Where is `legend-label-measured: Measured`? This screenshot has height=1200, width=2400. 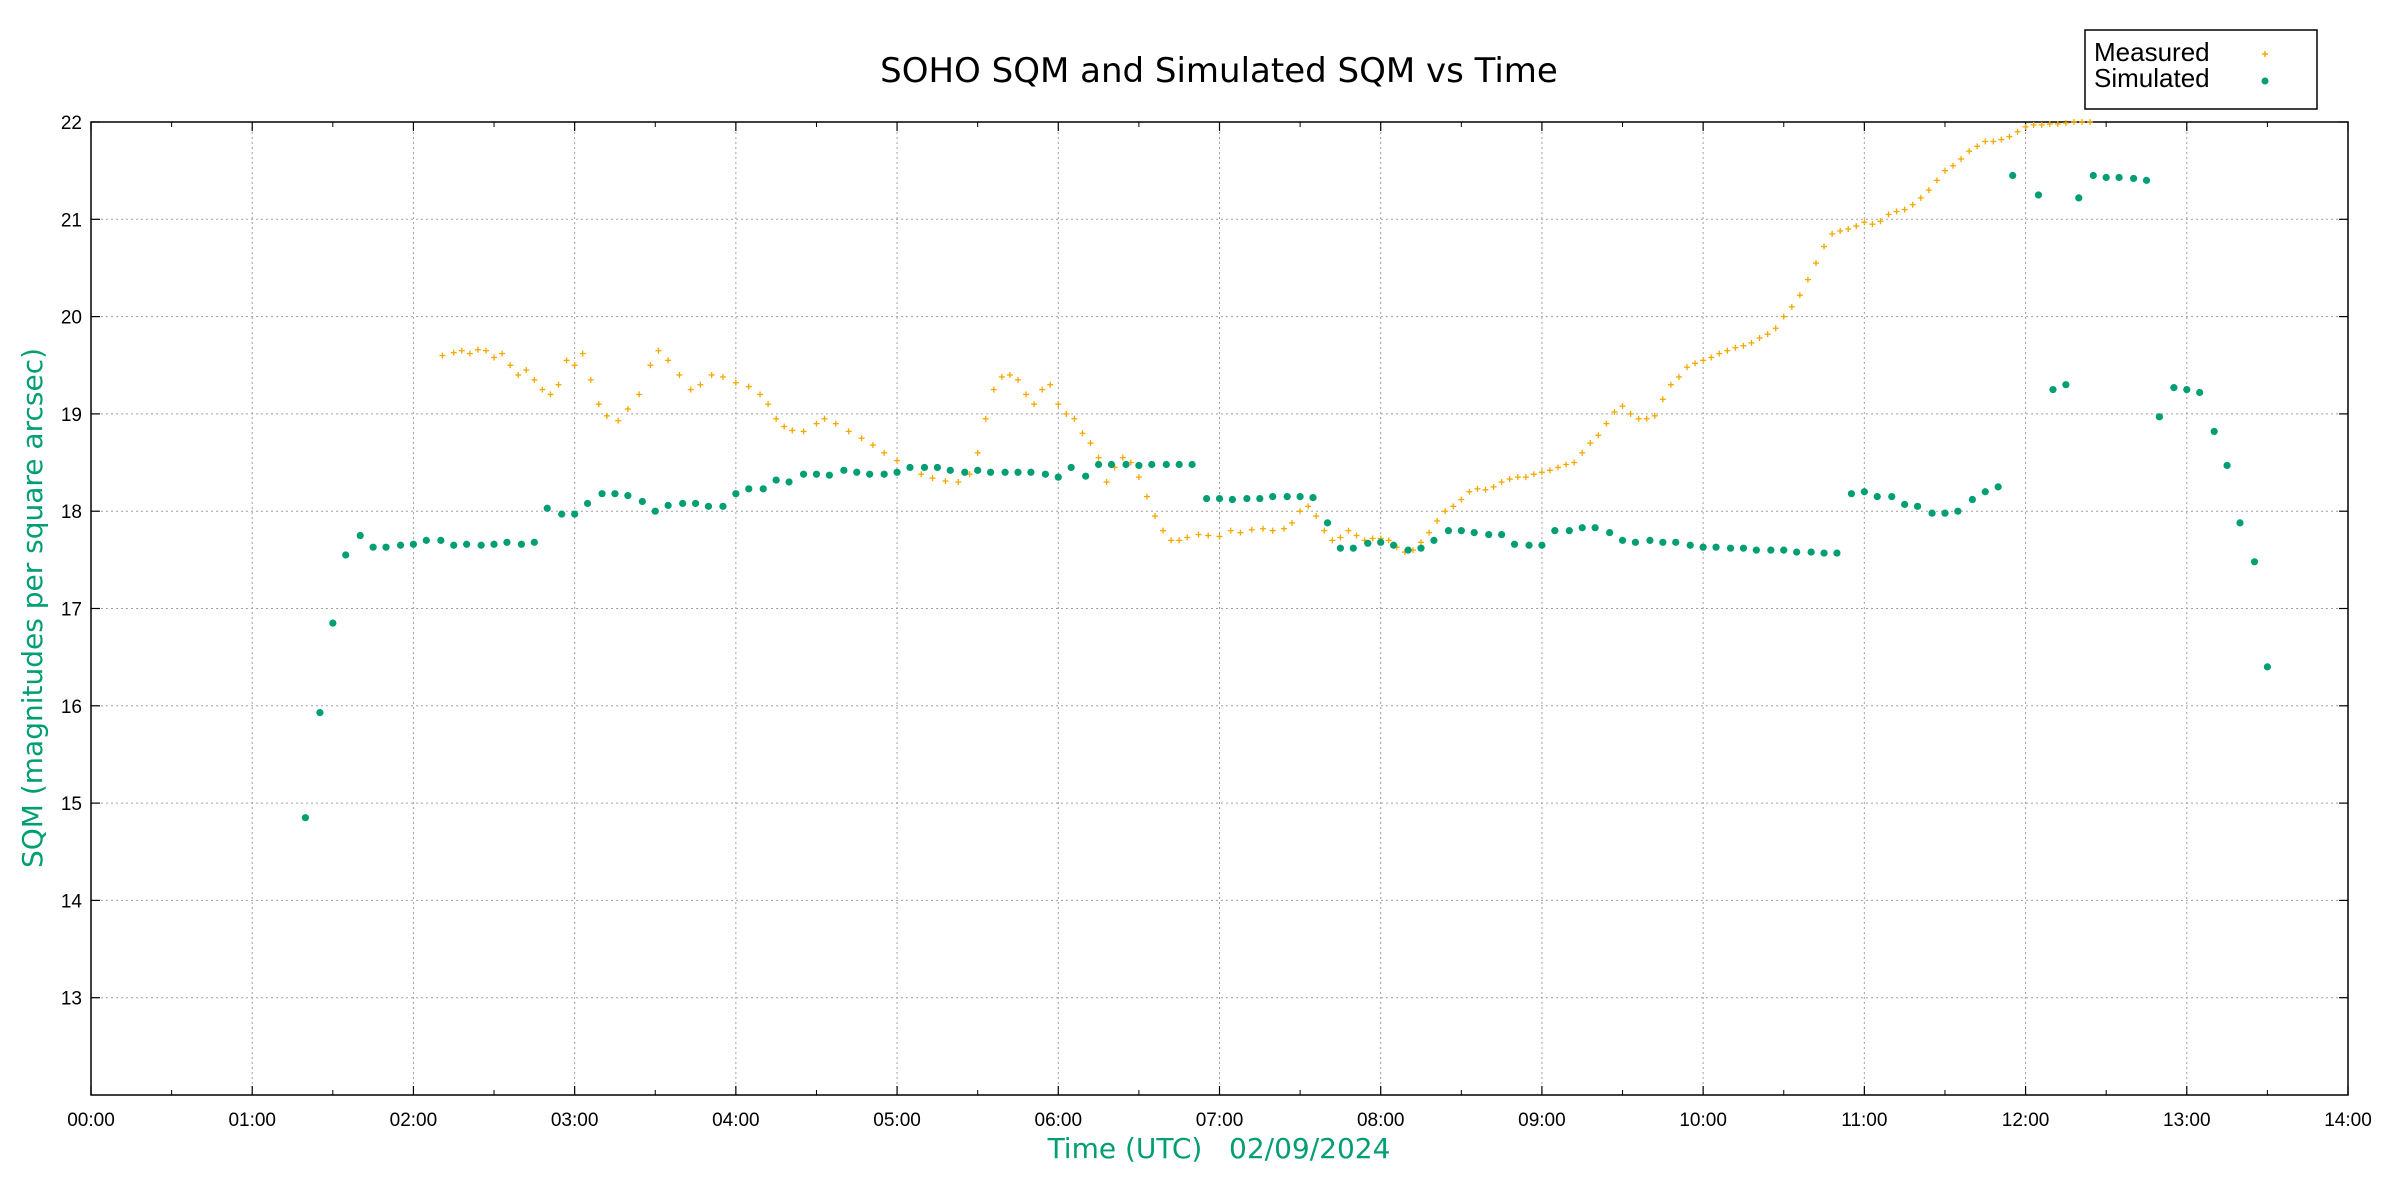 legend-label-measured: Measured is located at coordinates (2152, 52).